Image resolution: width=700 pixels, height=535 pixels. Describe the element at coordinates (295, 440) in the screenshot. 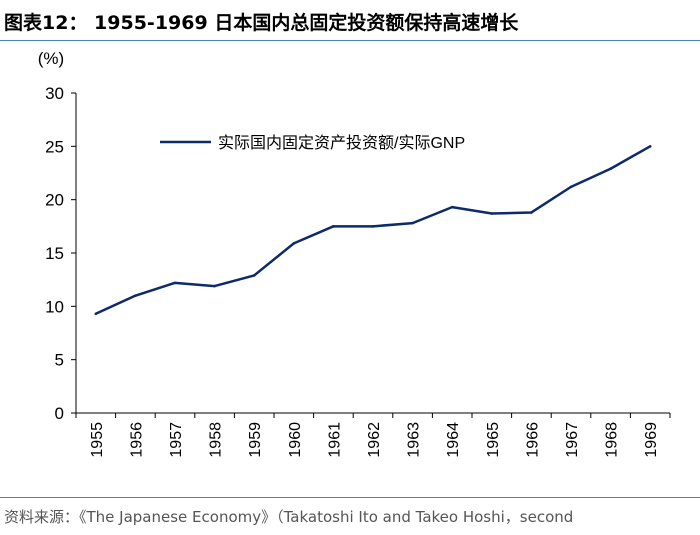

I see `x-tick-label: 1960` at that location.